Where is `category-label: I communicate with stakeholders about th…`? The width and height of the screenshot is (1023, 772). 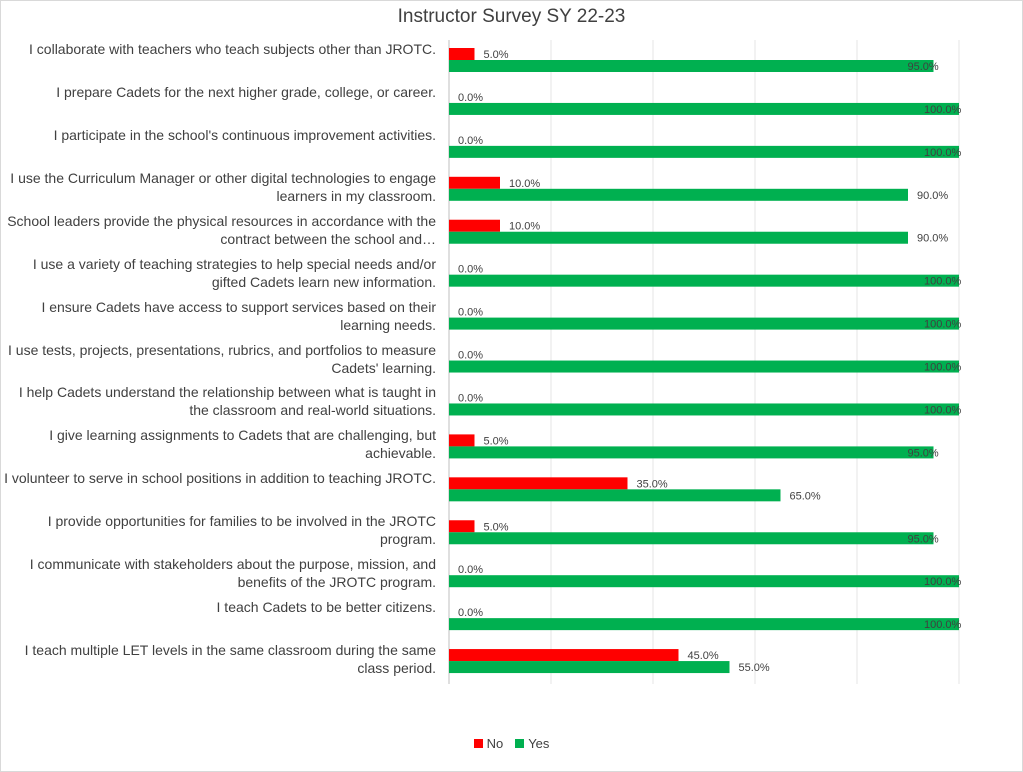 category-label: I communicate with stakeholders about th… is located at coordinates (232, 573).